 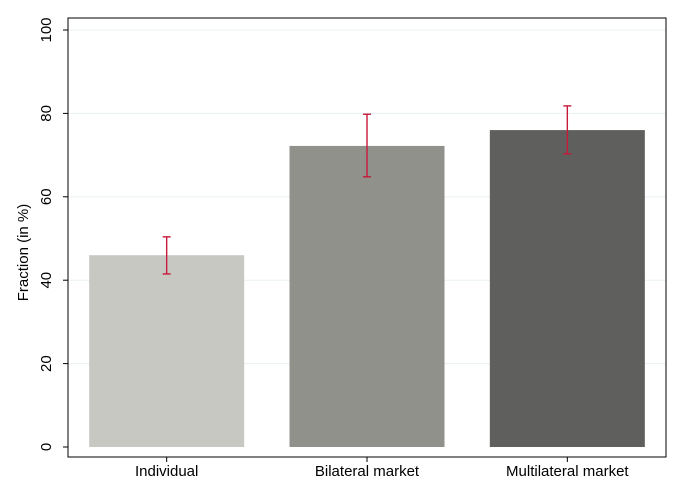 I want to click on y-tick-label: 100, so click(x=46, y=29).